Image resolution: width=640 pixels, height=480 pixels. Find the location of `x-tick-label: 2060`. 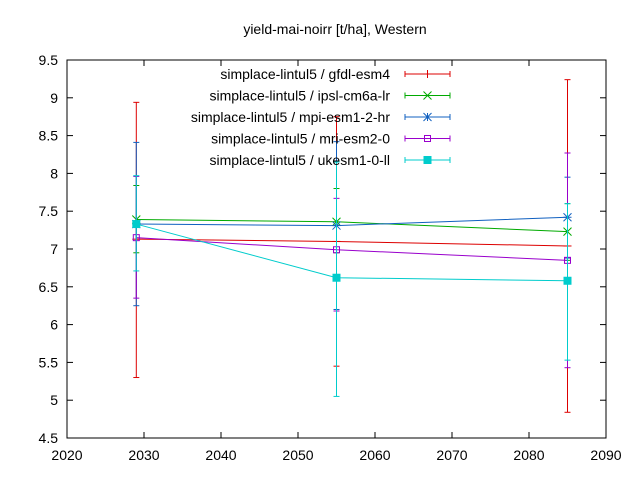

x-tick-label: 2060 is located at coordinates (374, 455).